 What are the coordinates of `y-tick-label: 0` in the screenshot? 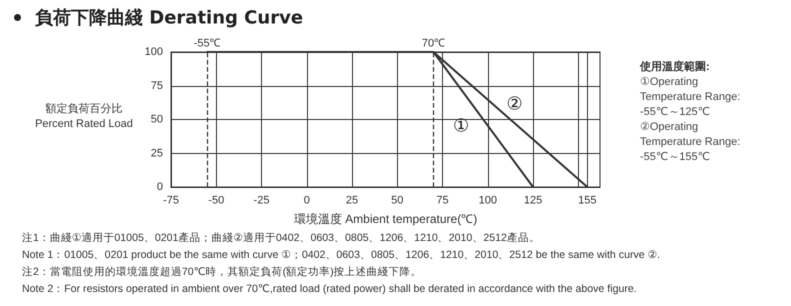 It's located at (159, 187).